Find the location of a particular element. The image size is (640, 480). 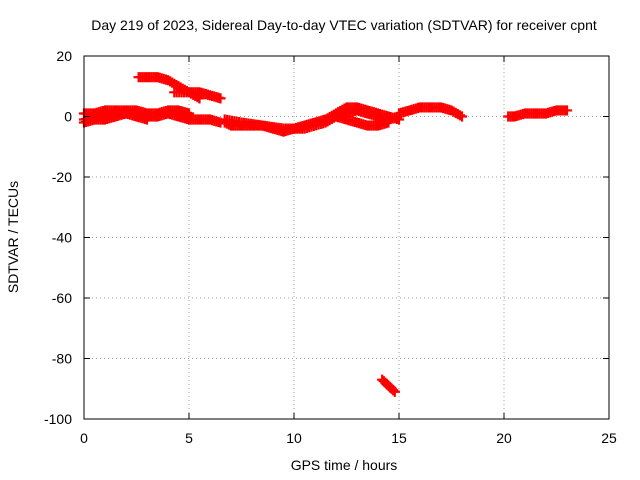

x-tick-label: 20 is located at coordinates (504, 438).